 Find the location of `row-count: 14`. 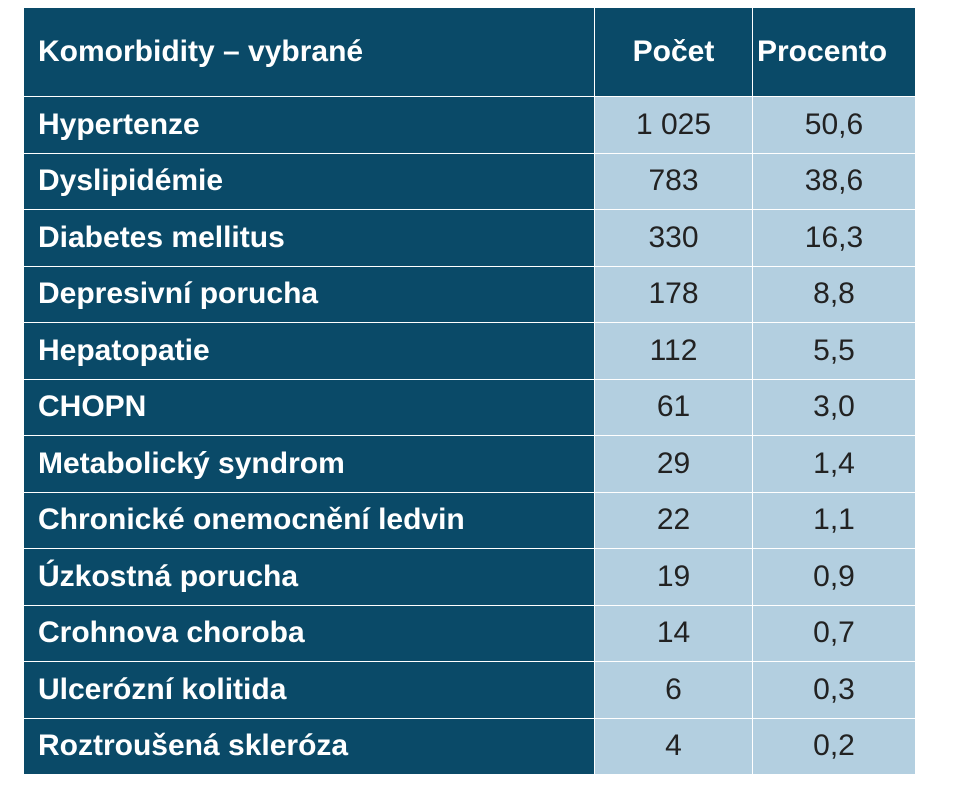

row-count: 14 is located at coordinates (673, 633).